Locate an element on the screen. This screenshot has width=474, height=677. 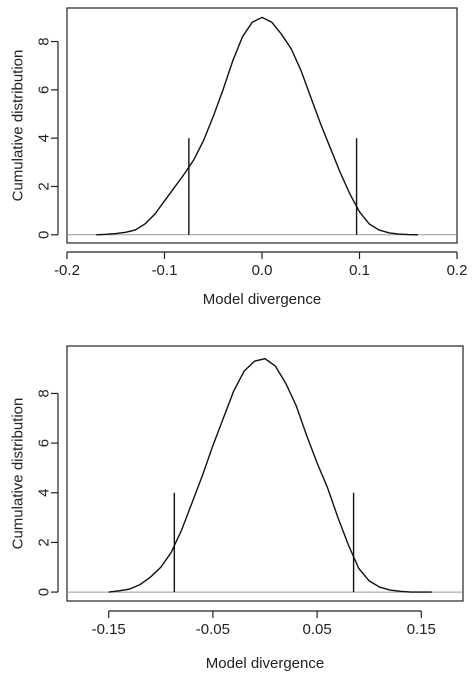
x-axis: -0.2 -0.1 0.0 0.1 0.2 is located at coordinates (261, 265).